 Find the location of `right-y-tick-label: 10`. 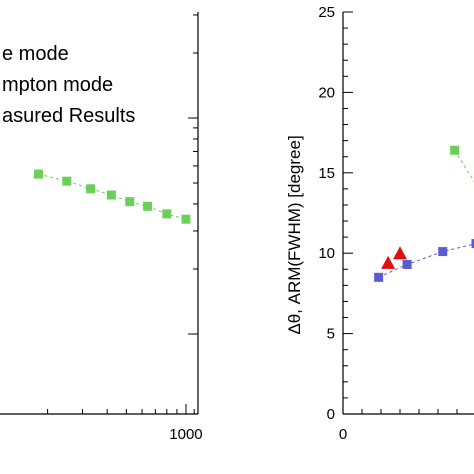

right-y-tick-label: 10 is located at coordinates (326, 253).